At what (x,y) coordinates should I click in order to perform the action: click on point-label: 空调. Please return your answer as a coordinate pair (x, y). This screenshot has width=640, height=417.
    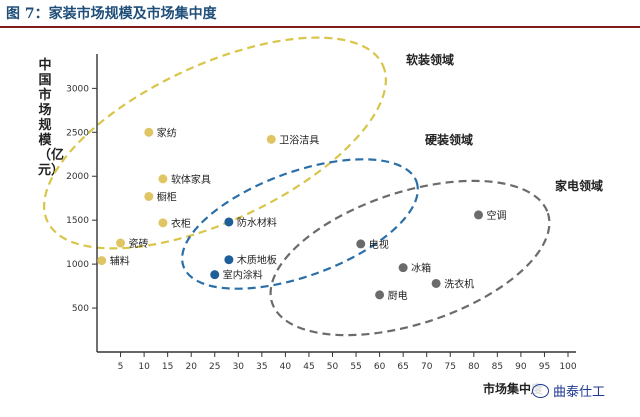
    Looking at the image, I should click on (497, 215).